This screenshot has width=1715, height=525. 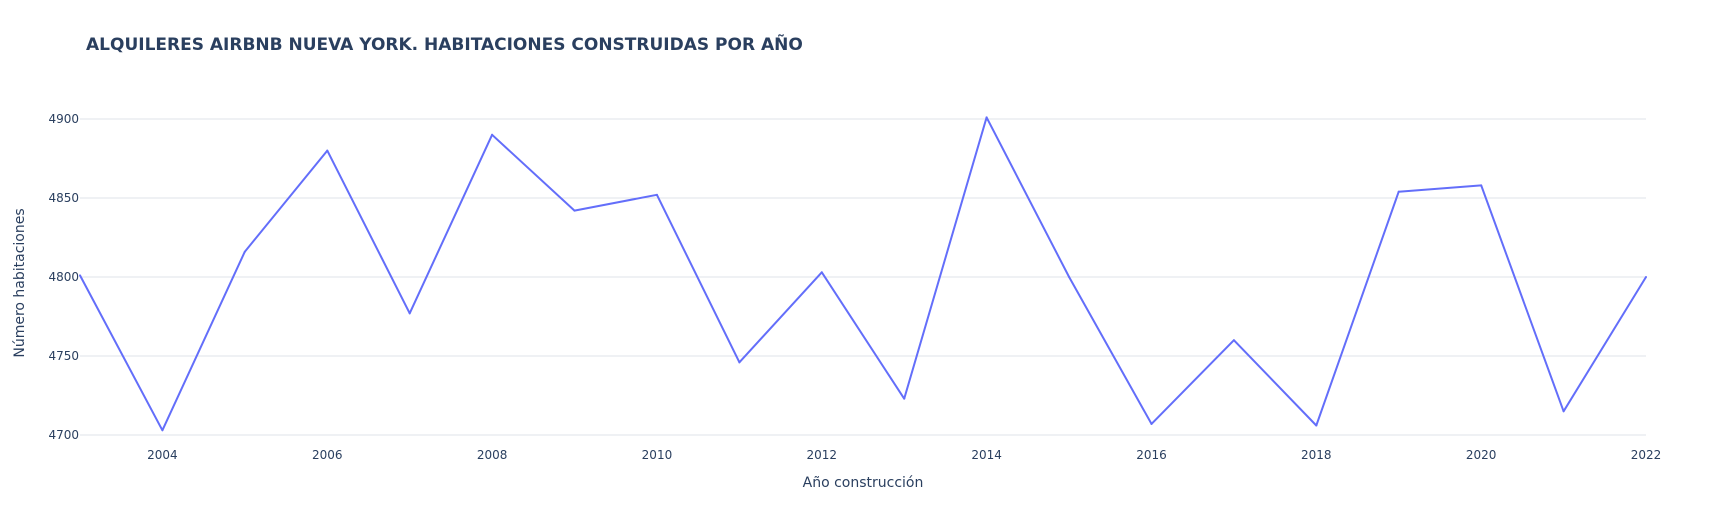 I want to click on x-tick-label: 2012, so click(x=822, y=455).